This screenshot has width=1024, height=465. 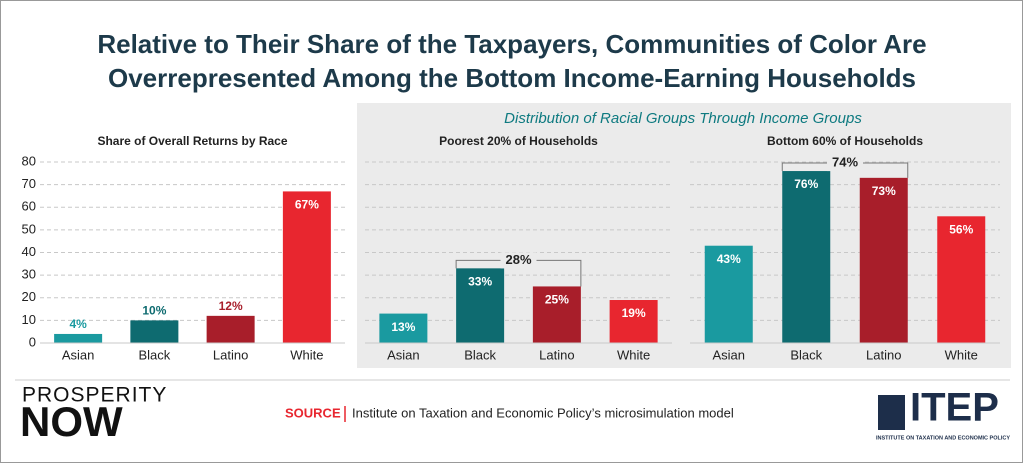 I want to click on value-label: 12%, so click(x=231, y=306).